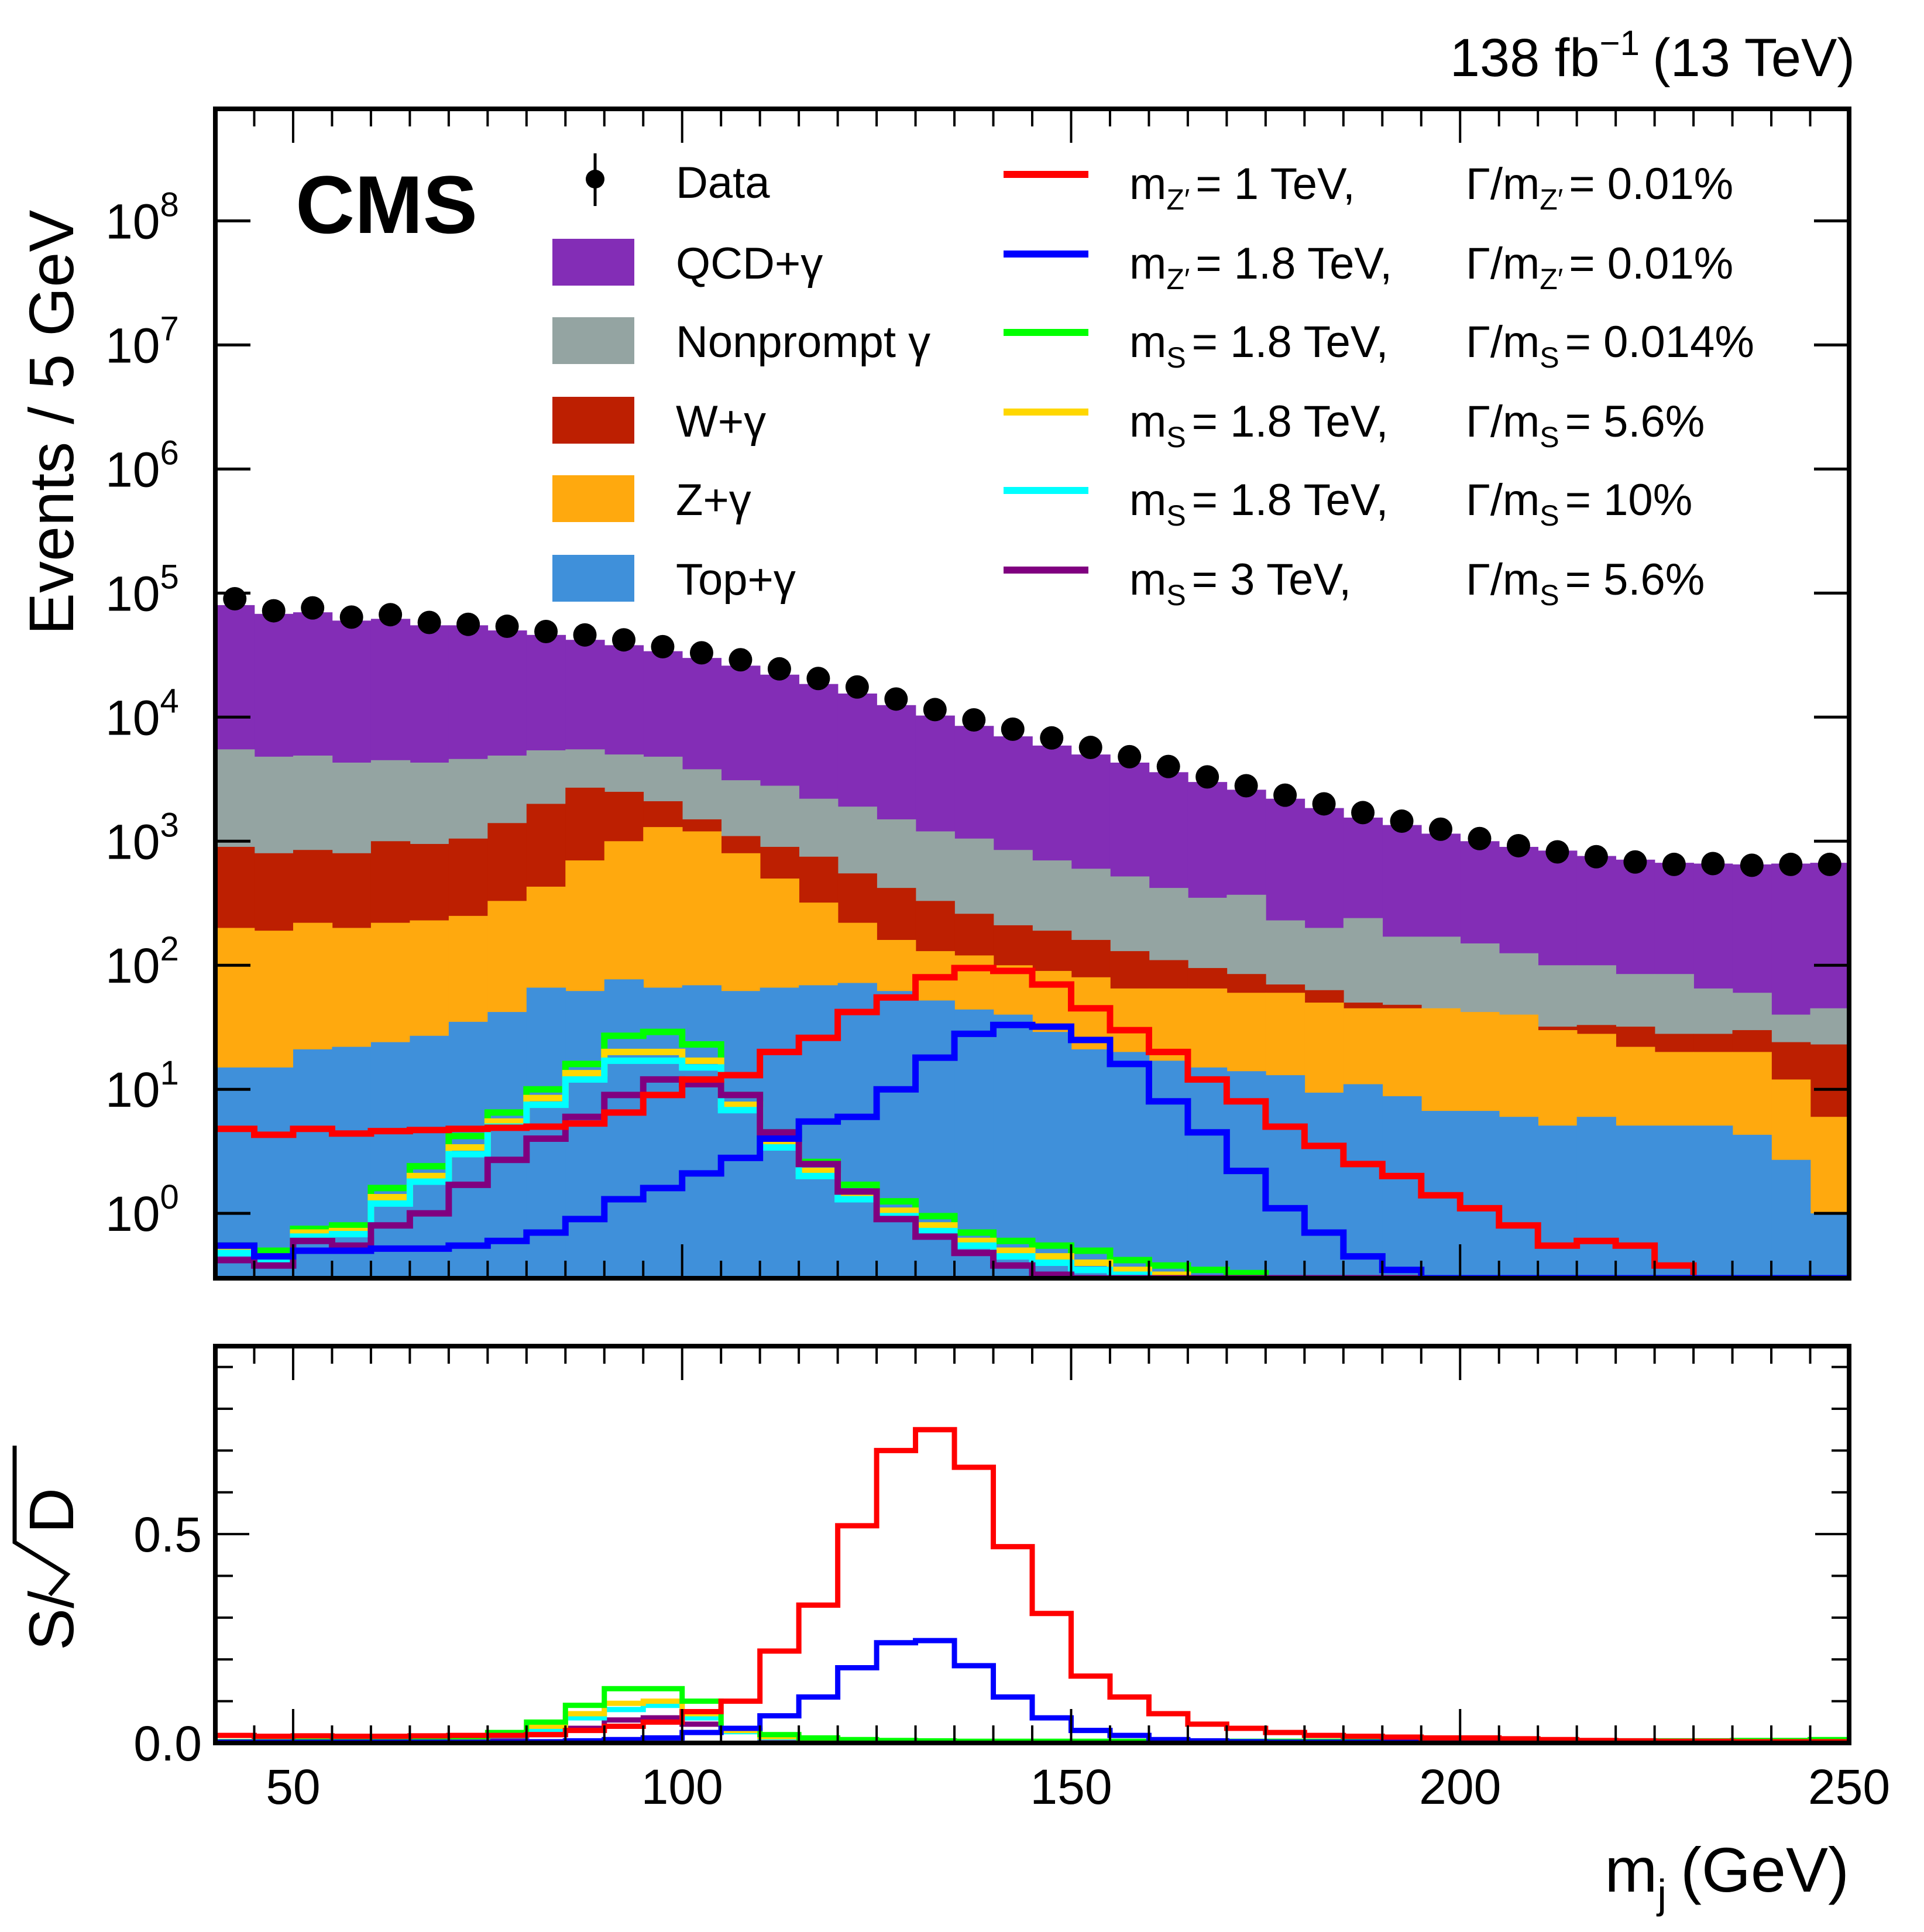  What do you see at coordinates (1242, 188) in the screenshot?
I see `legend-label-signal: mZ′ = 1 TeV,` at bounding box center [1242, 188].